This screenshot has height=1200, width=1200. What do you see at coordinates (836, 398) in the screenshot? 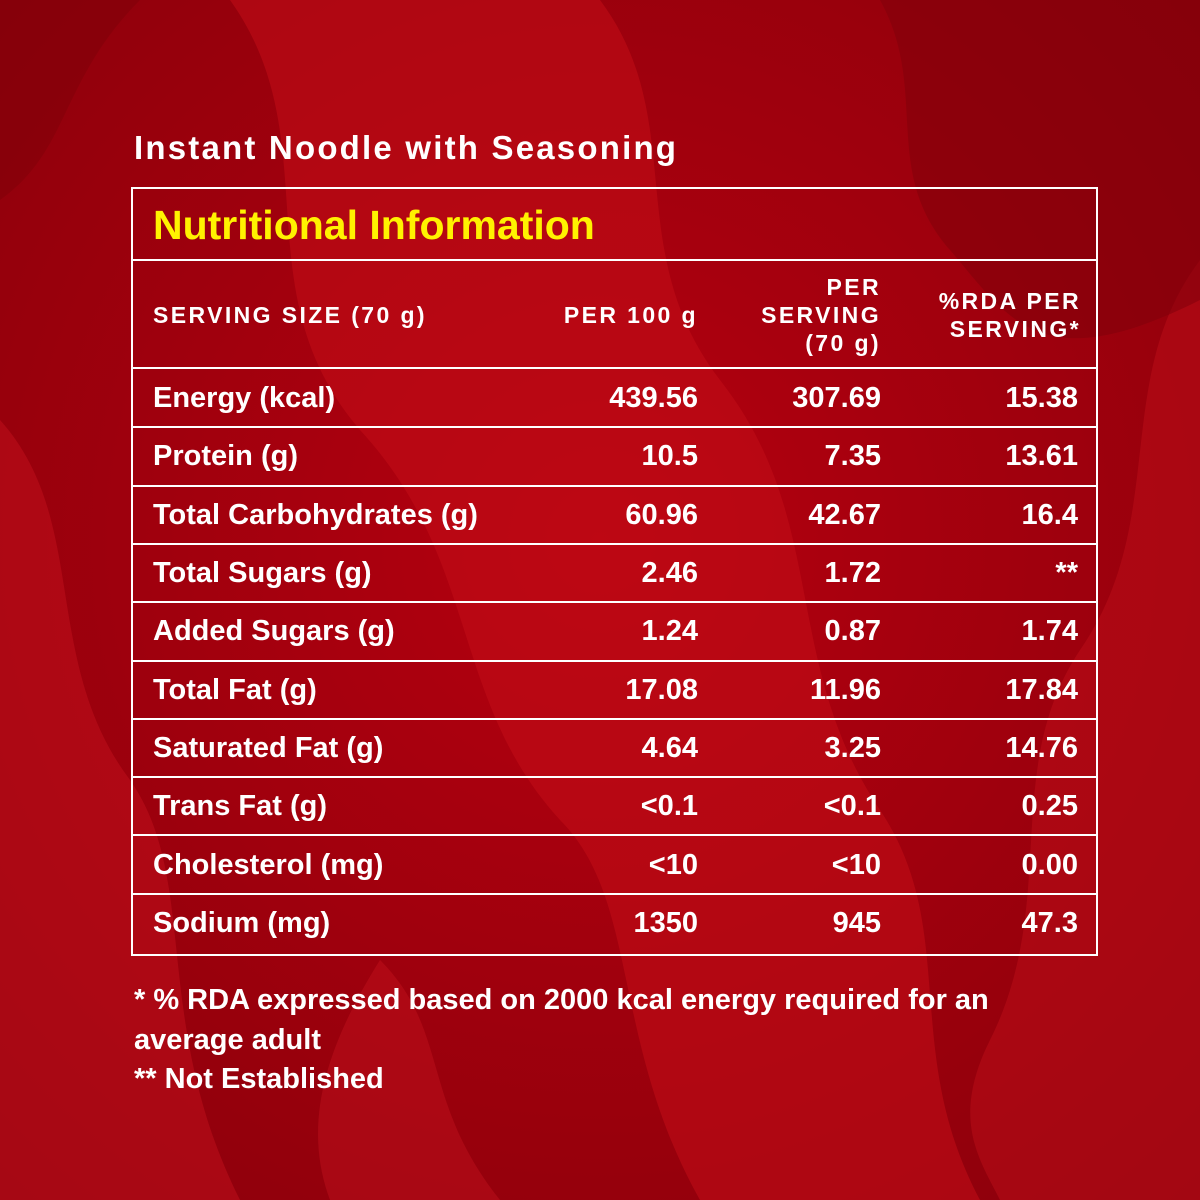
I see `per-serving-value: 307.69` at bounding box center [836, 398].